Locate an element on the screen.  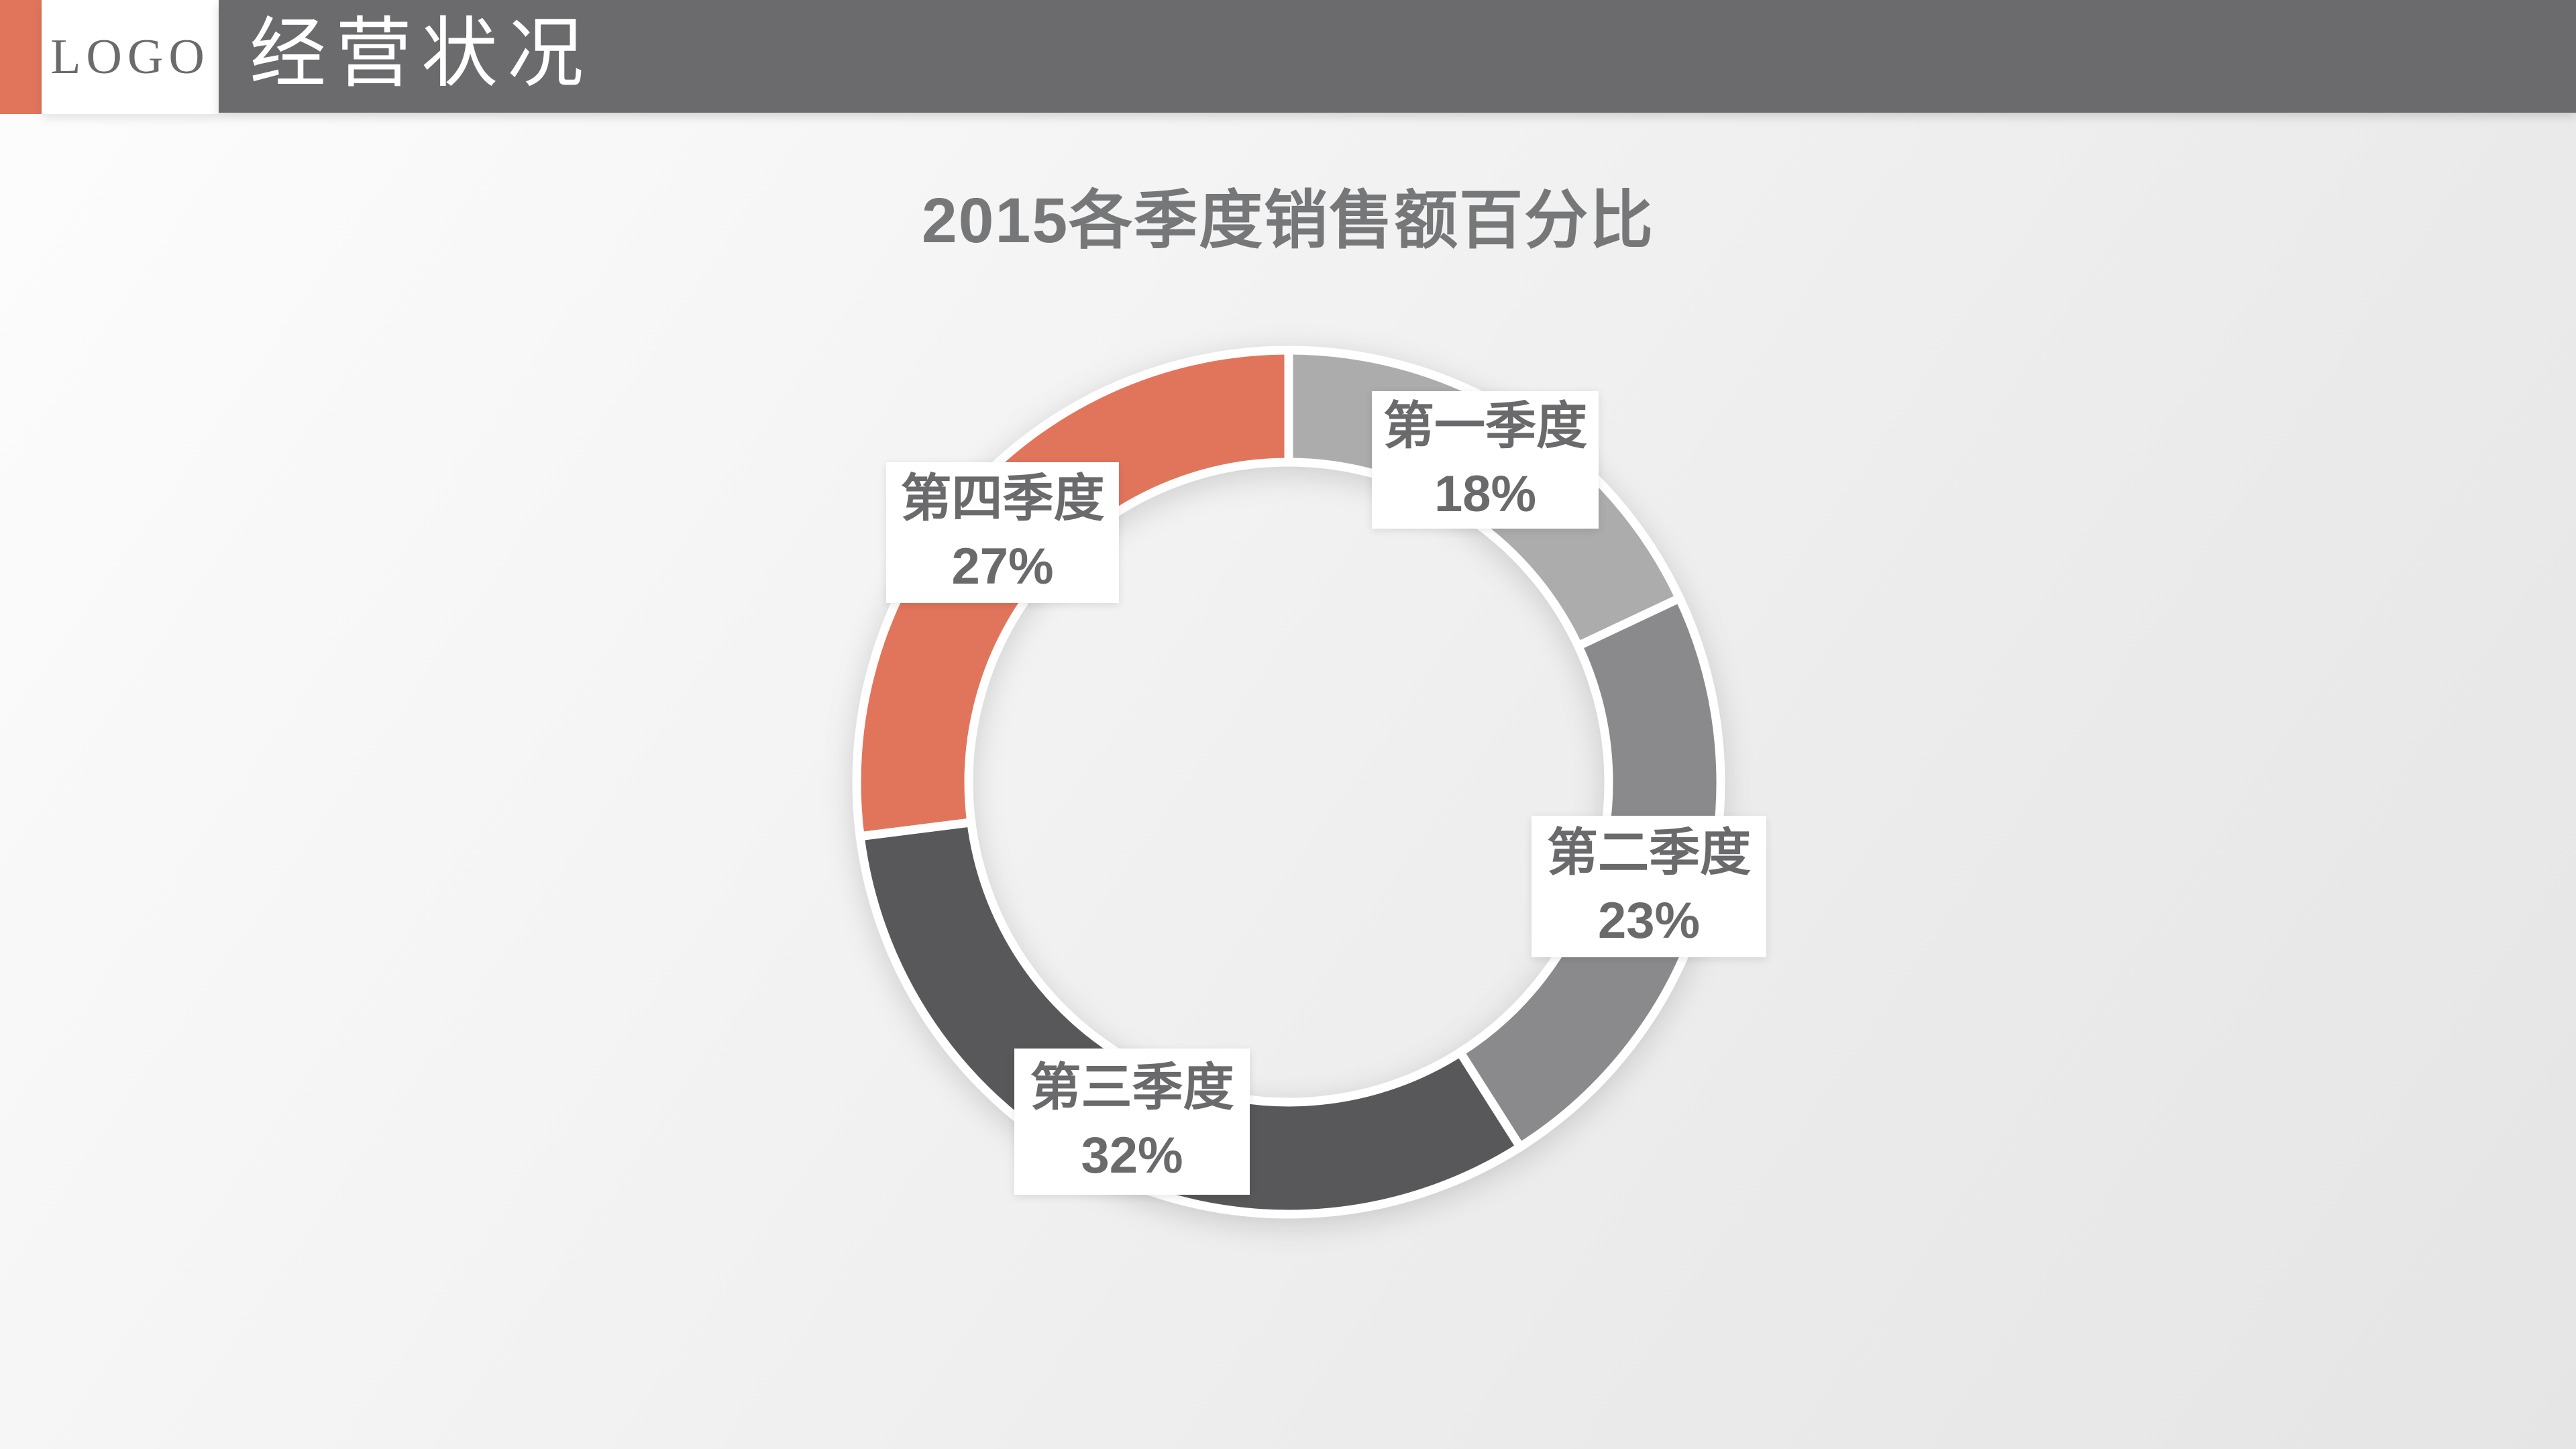
chart-title: 2015各季度销售额百分比 is located at coordinates (1288, 220).